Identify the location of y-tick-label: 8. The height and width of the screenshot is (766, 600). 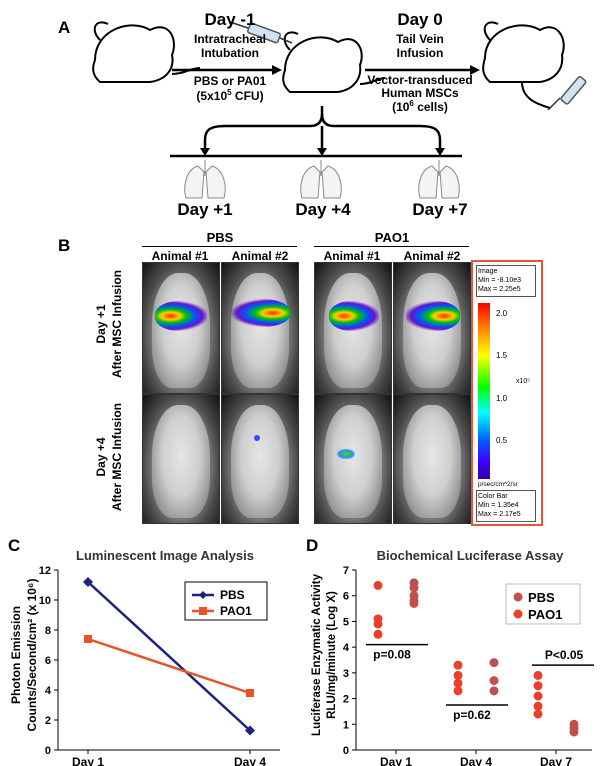
(48, 631).